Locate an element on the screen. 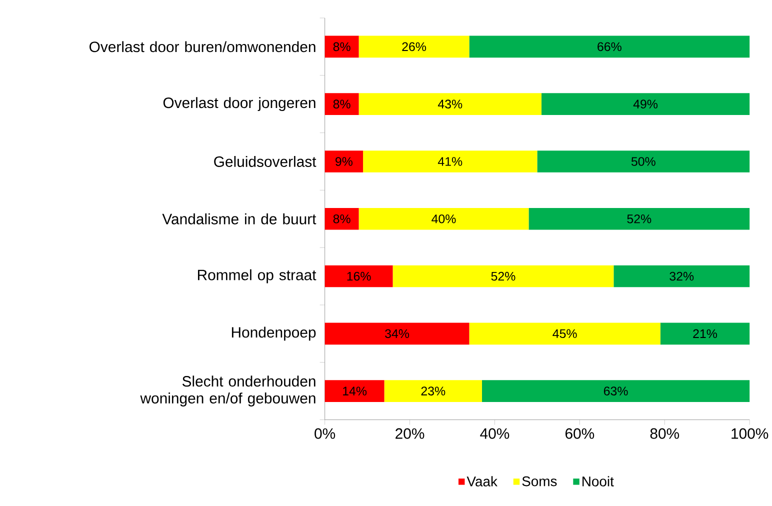 The width and height of the screenshot is (772, 506). y-tick-label: Vandalisme in de buurt is located at coordinates (239, 219).